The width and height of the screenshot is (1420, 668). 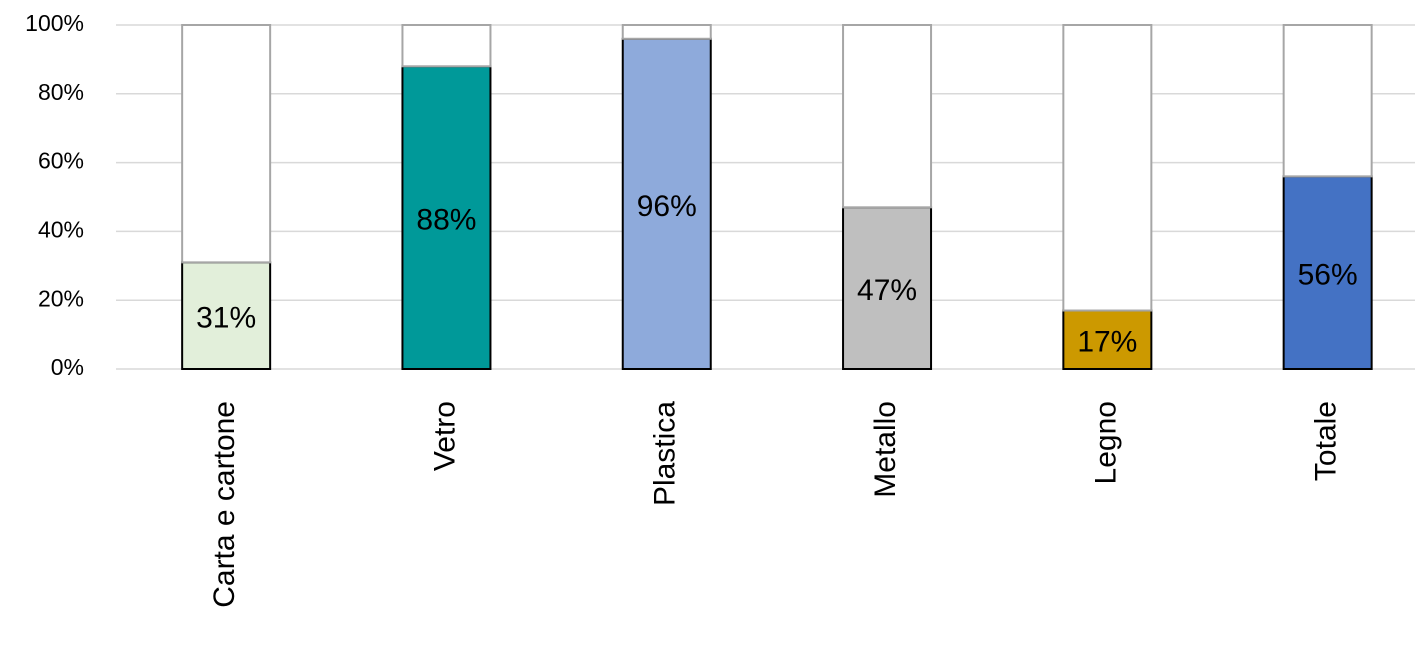 I want to click on y-tick-label: 100%, so click(x=54, y=23).